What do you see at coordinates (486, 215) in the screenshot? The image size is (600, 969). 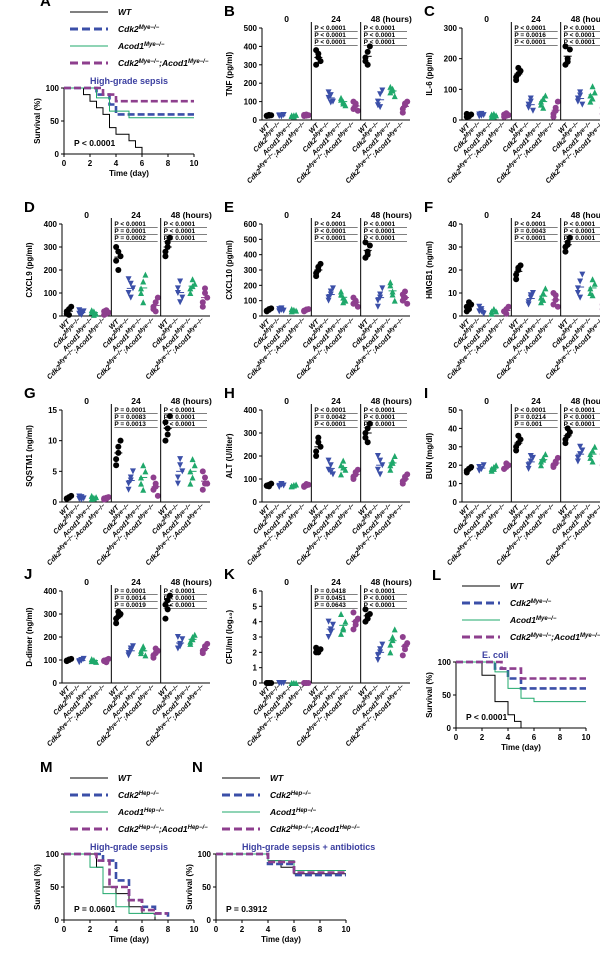 I see `group-label: 0` at bounding box center [486, 215].